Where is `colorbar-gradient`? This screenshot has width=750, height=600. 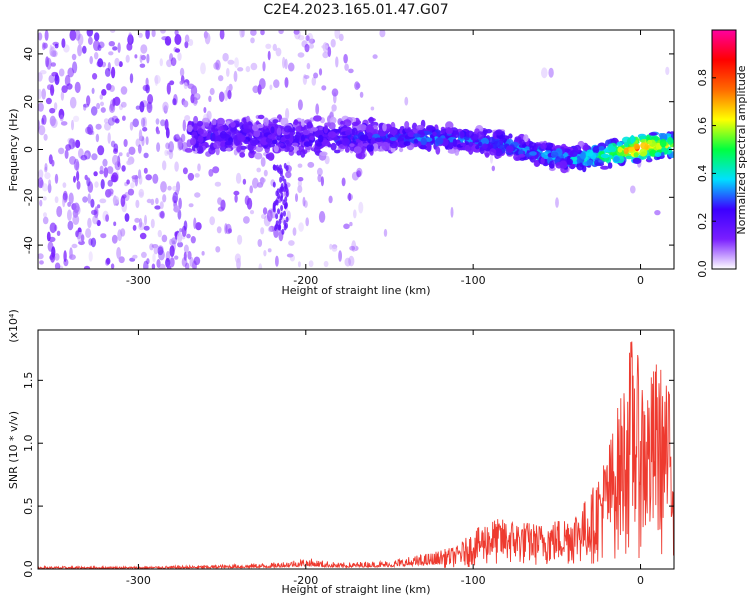
colorbar-gradient is located at coordinates (724, 149).